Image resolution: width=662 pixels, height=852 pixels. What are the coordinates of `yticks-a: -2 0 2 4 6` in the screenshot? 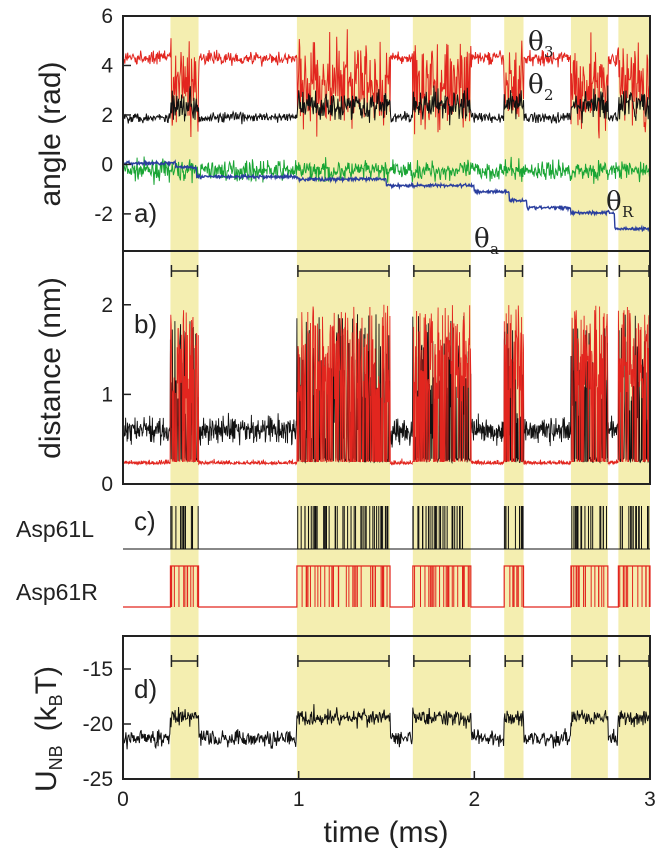 It's located at (112, 115).